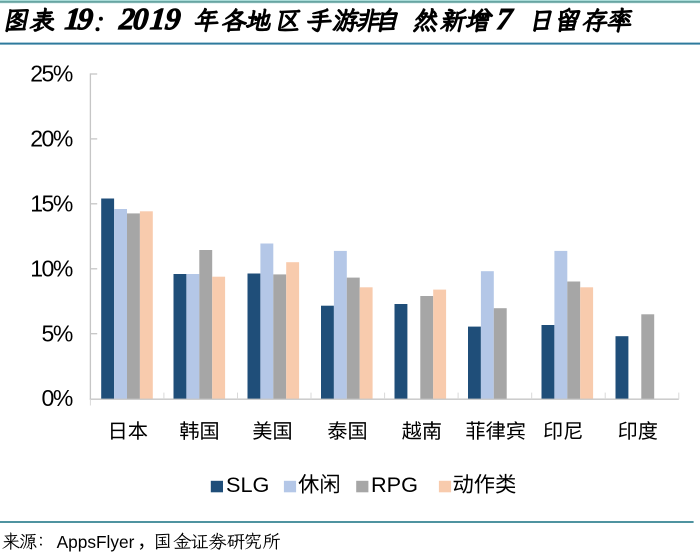 The width and height of the screenshot is (700, 559). What do you see at coordinates (96, 542) in the screenshot?
I see `svg-text: AppsFlyer` at bounding box center [96, 542].